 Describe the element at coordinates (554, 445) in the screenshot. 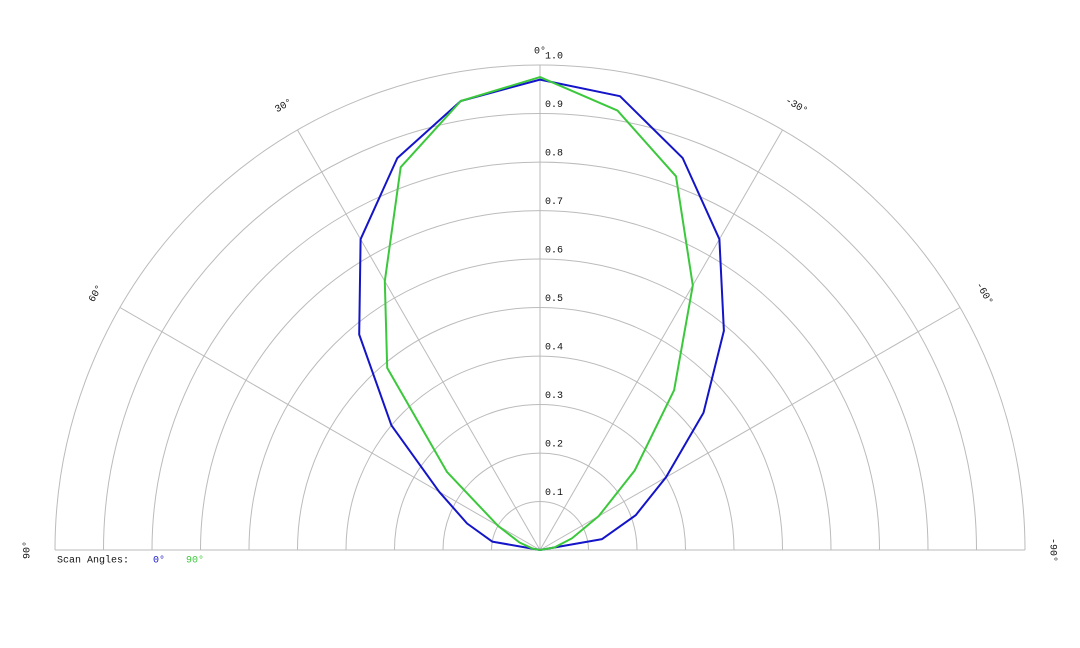

I see `r-tick-label: 0.2` at that location.